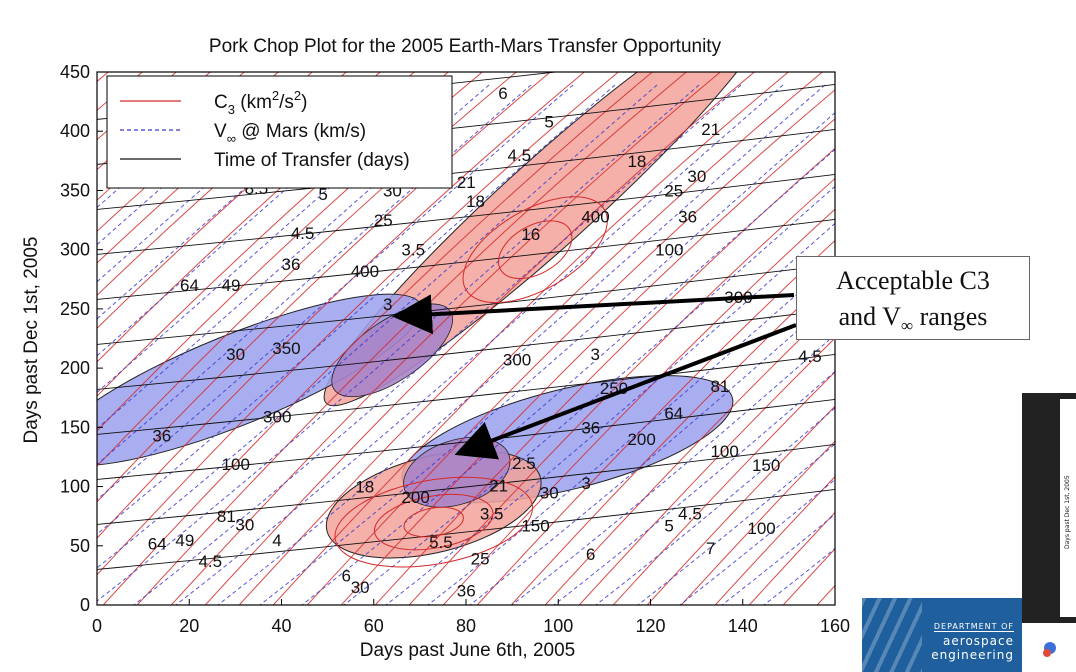 This screenshot has width=1076, height=672. What do you see at coordinates (1067, 512) in the screenshot?
I see `thumbnail-ylabel: Days past Dec 1st, 2005` at bounding box center [1067, 512].